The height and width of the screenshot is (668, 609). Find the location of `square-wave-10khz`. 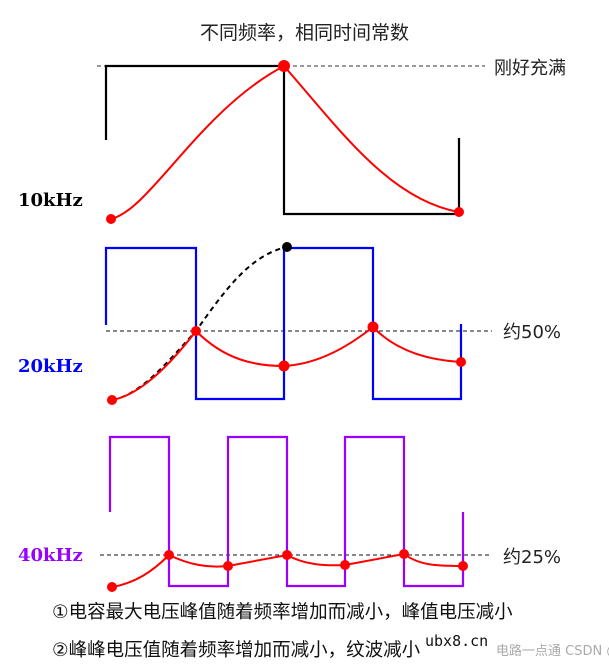

square-wave-10khz is located at coordinates (282, 140).